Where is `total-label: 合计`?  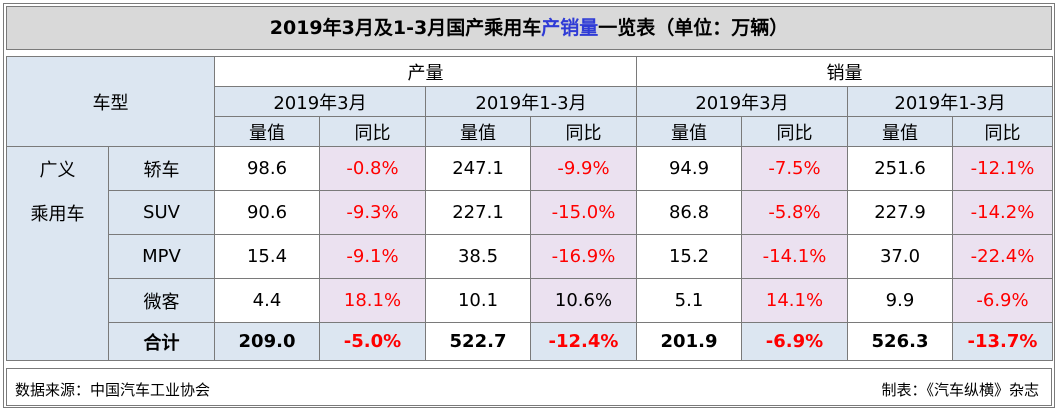 total-label: 合计 is located at coordinates (161, 341).